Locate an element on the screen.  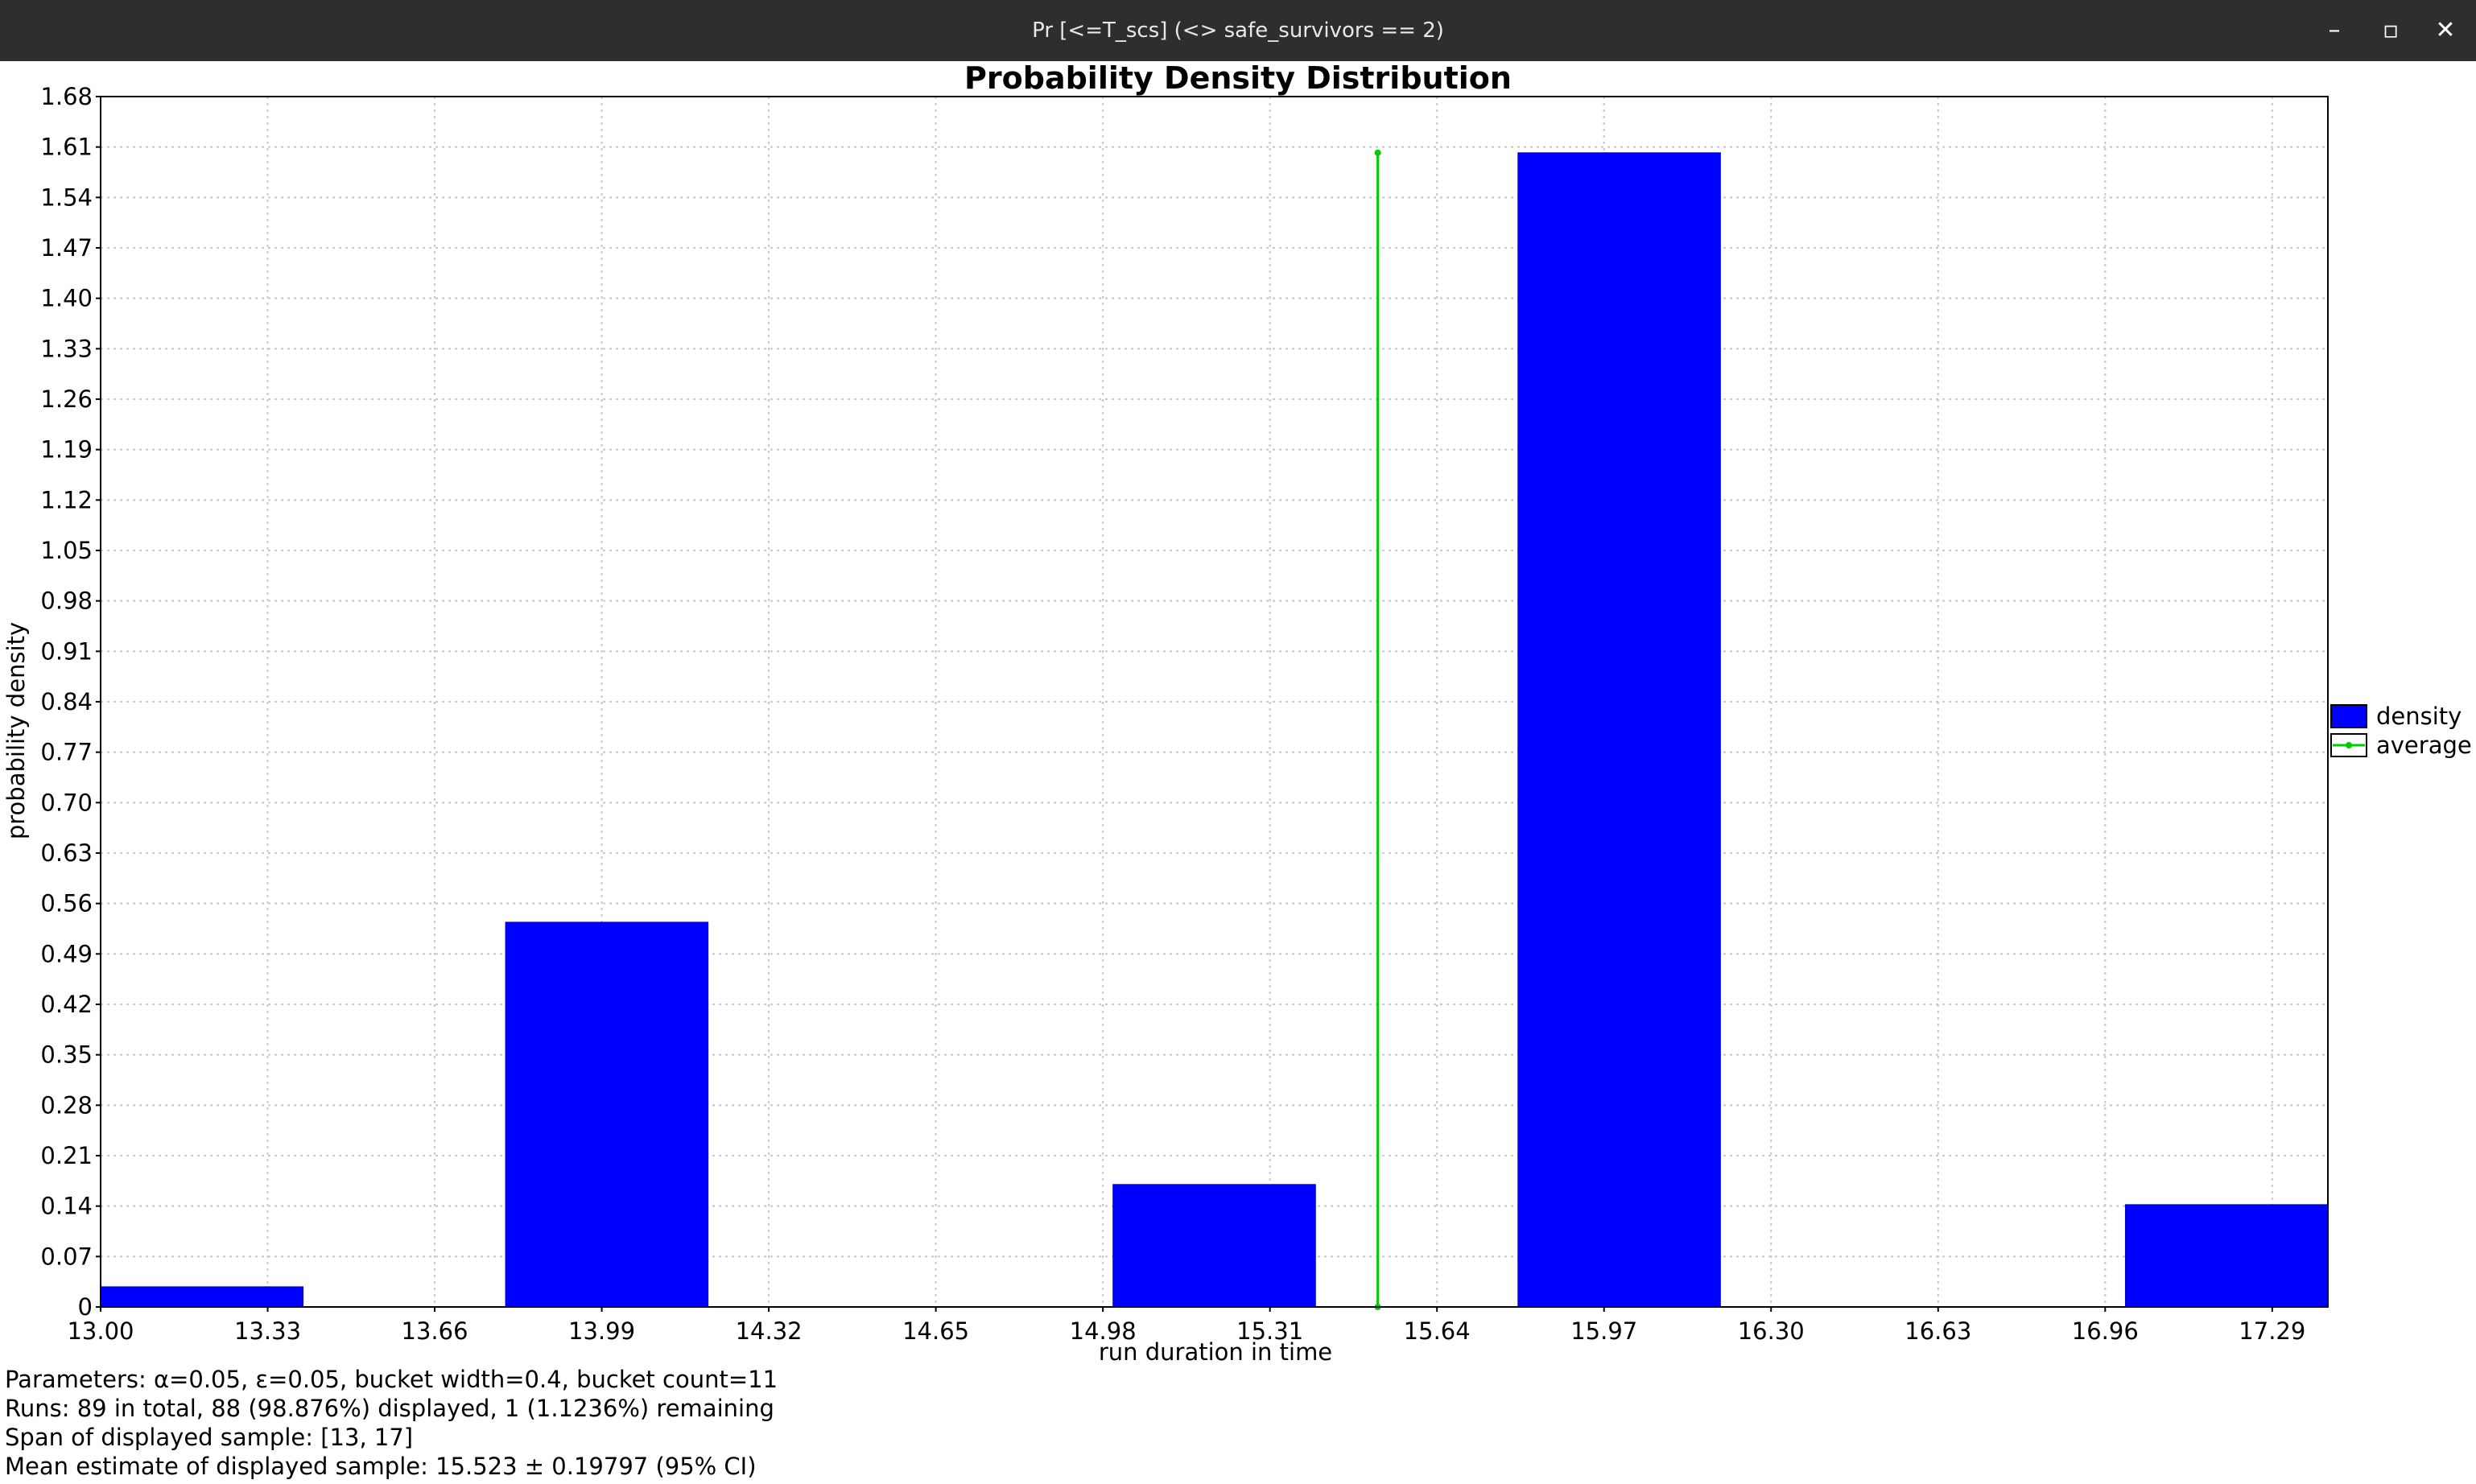
x-tick-label: 14.65 is located at coordinates (936, 1331).